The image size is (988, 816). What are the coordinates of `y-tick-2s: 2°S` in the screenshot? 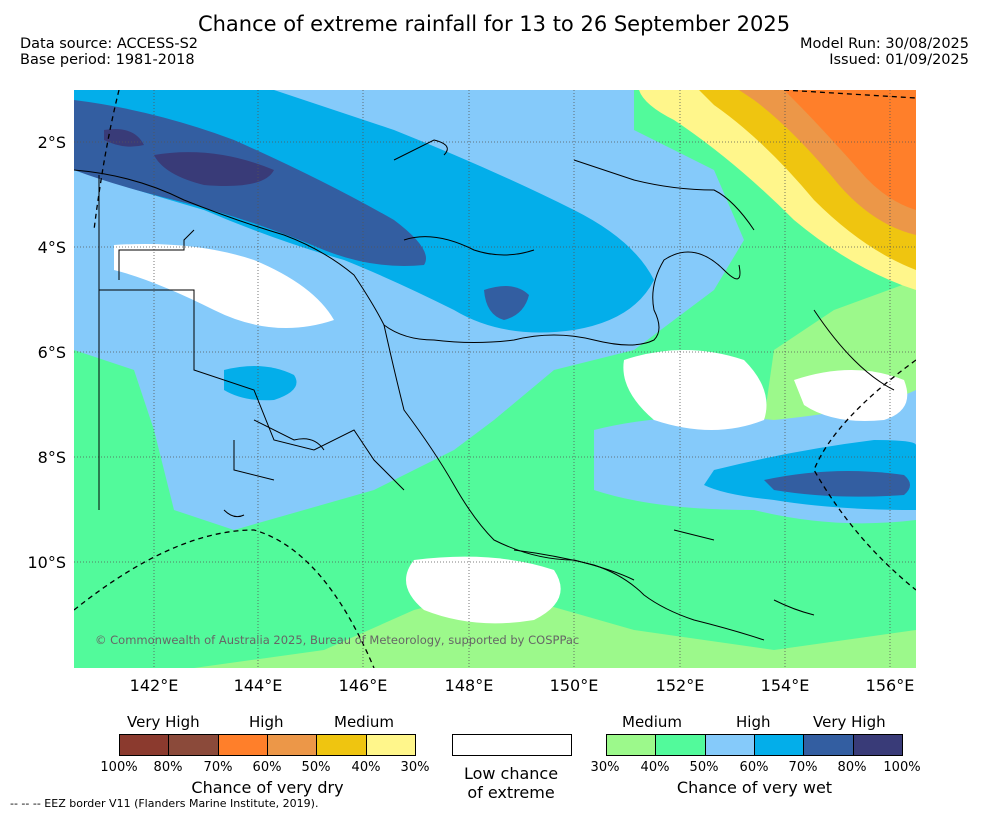 It's located at (51, 142).